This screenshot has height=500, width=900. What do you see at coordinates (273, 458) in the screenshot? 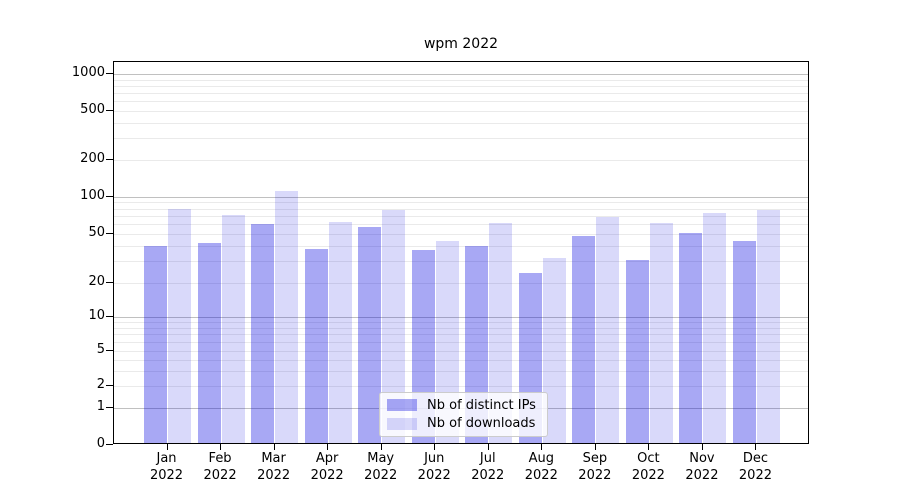
I see `x-tick-month: Mar` at bounding box center [273, 458].